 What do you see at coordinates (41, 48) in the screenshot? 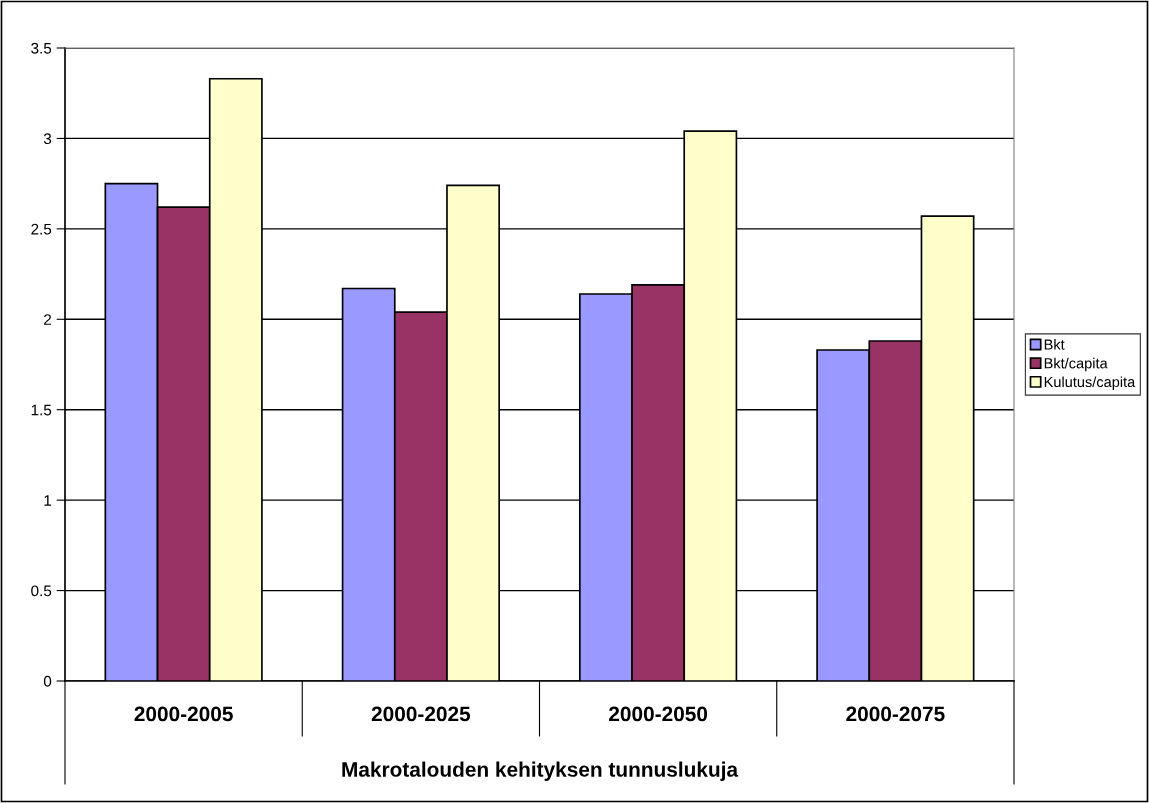
I see `y-tick-label: 3.5` at bounding box center [41, 48].